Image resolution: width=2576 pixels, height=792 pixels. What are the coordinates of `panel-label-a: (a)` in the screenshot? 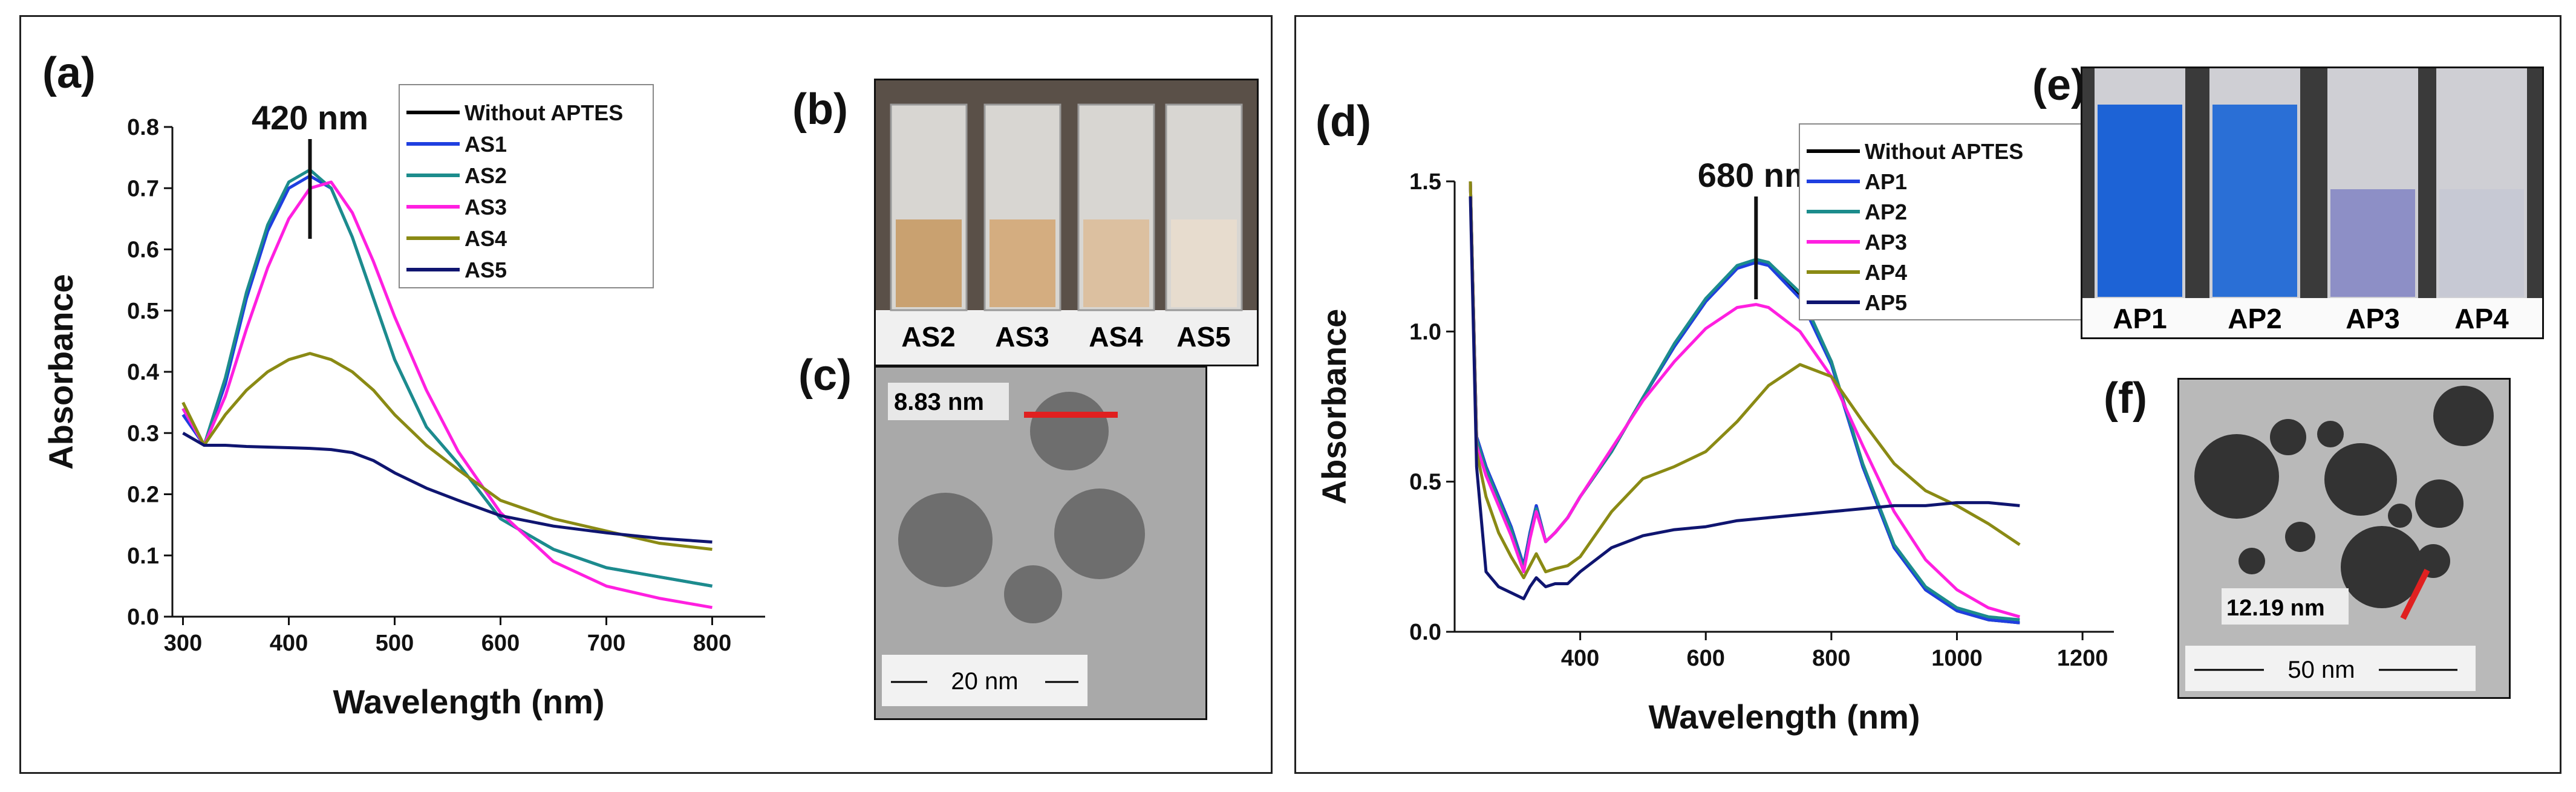 It's located at (69, 73).